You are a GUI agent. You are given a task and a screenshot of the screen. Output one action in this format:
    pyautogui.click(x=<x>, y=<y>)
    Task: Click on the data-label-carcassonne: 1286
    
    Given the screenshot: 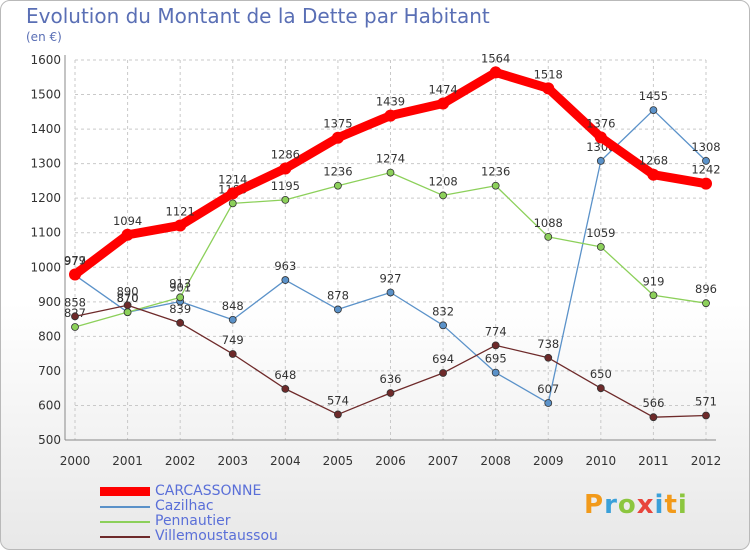 What is the action you would take?
    pyautogui.click(x=285, y=154)
    